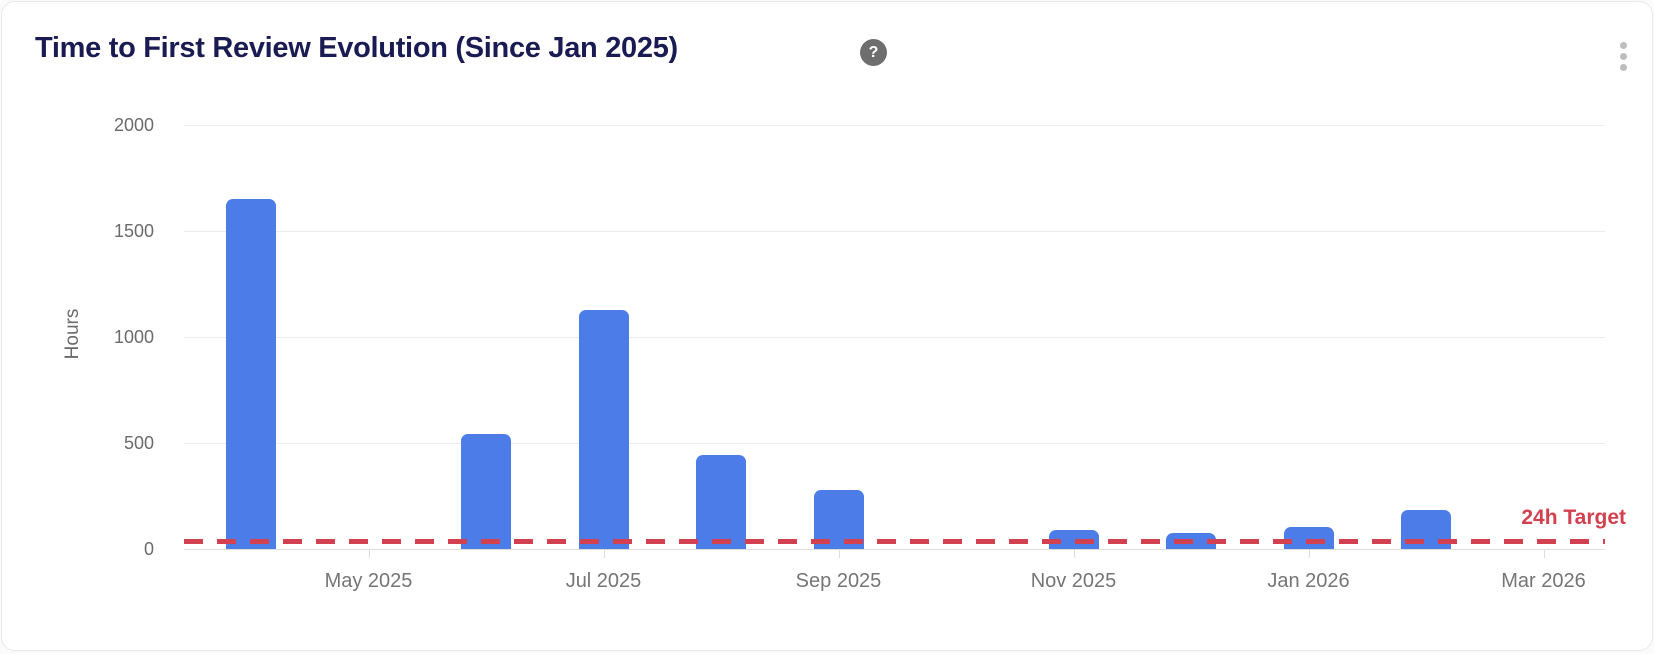 This screenshot has height=654, width=1654. I want to click on y-tick-label: 500, so click(138, 442).